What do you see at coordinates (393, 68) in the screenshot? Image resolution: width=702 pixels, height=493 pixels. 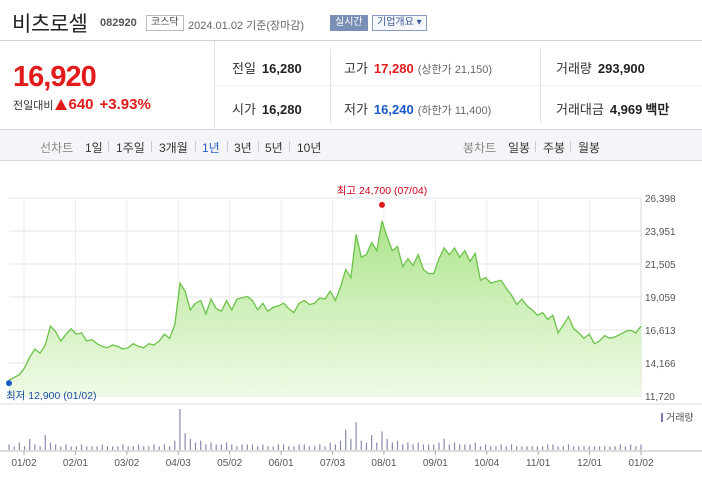 I see `stat-value: 17,280` at bounding box center [393, 68].